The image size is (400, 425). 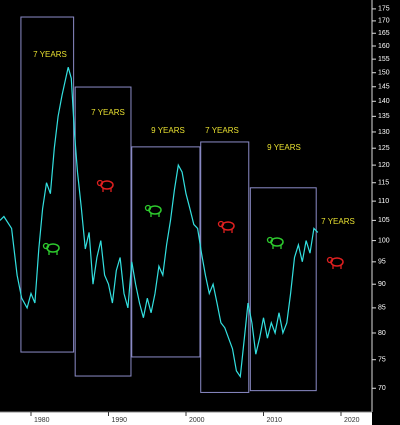 I want to click on y-tick-label: 170, so click(x=384, y=21).